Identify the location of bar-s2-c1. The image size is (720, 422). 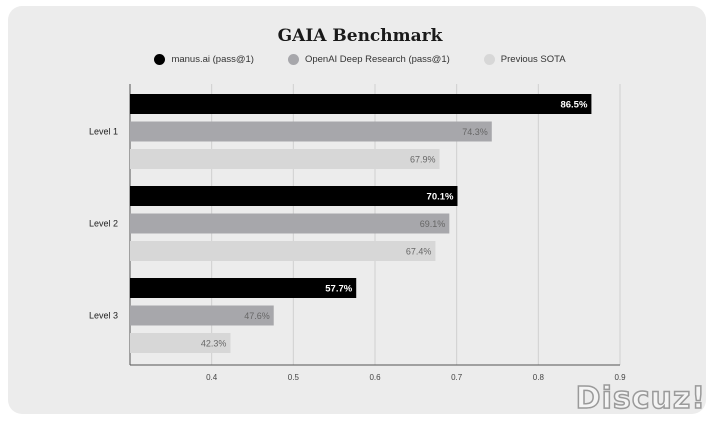
(283, 251).